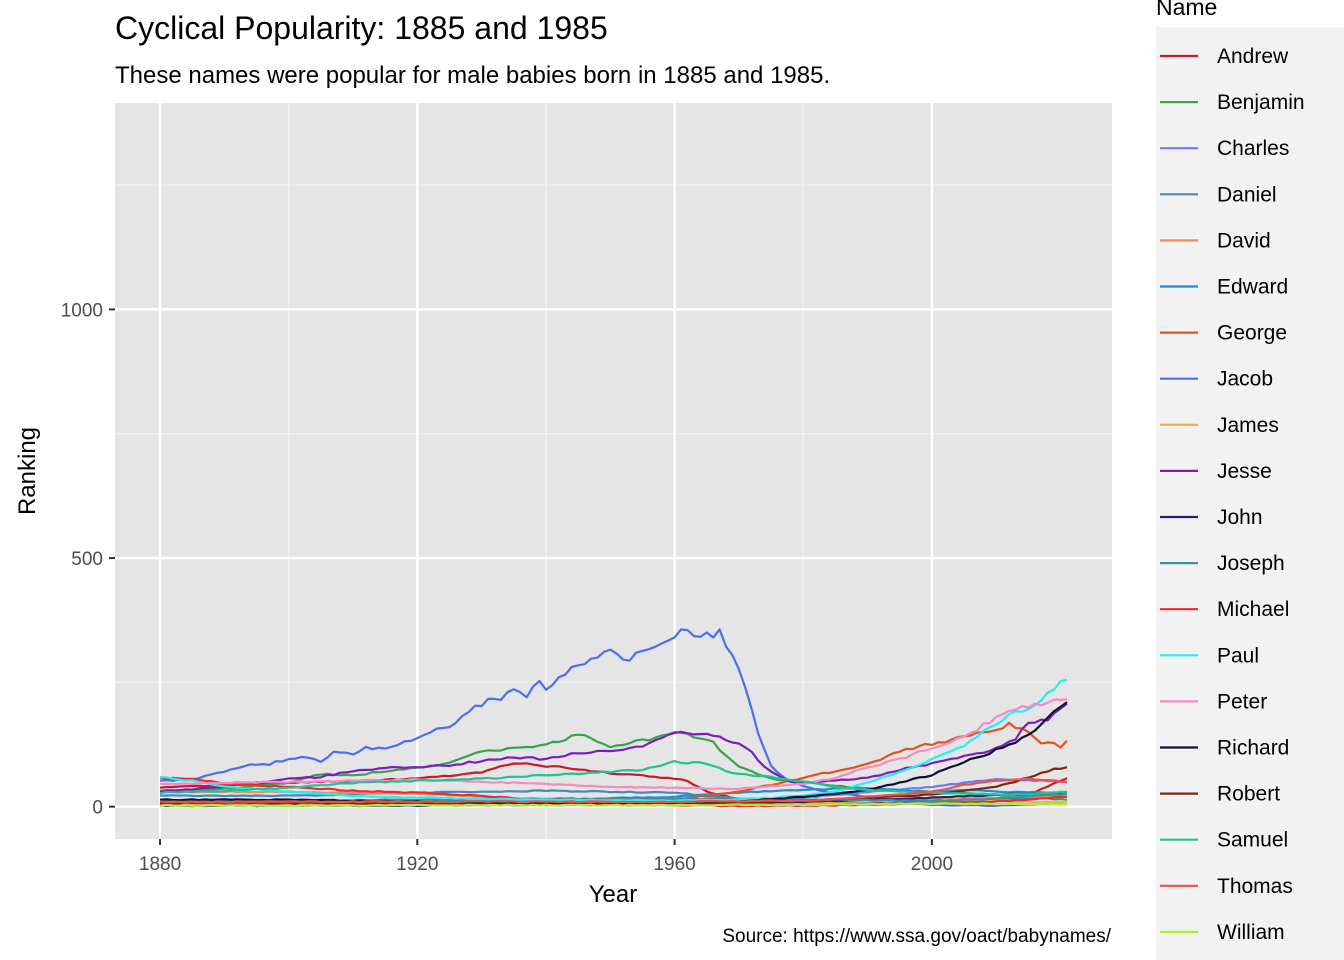 This screenshot has height=960, width=1344. I want to click on legend-label-paul: Paul, so click(1238, 655).